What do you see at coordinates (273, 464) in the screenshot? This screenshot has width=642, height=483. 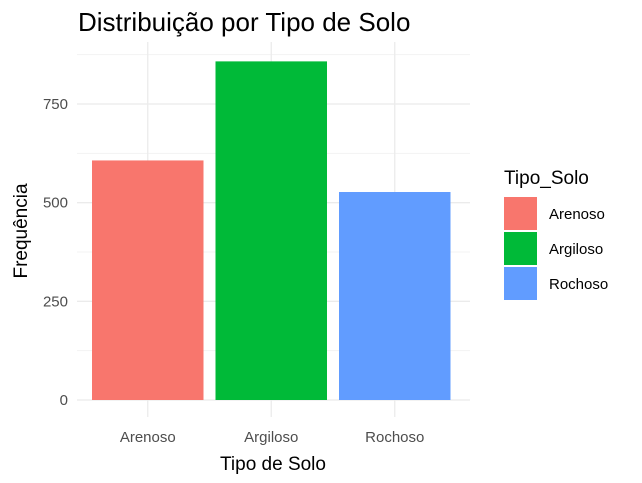 I see `x-axis-title: Tipo de Solo` at bounding box center [273, 464].